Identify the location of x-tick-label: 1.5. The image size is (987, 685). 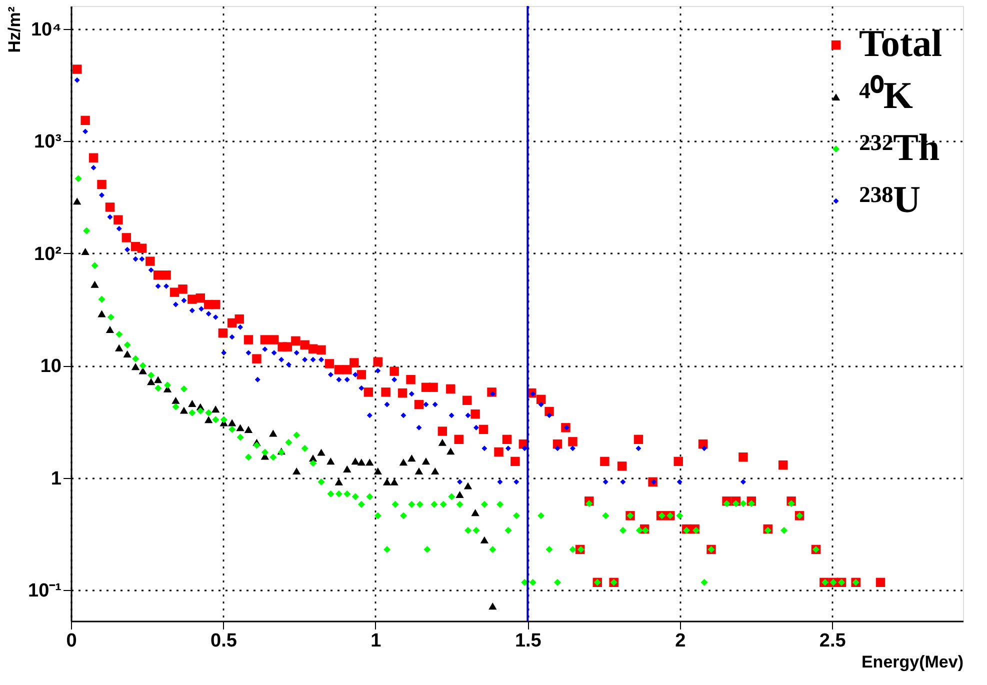
(528, 641).